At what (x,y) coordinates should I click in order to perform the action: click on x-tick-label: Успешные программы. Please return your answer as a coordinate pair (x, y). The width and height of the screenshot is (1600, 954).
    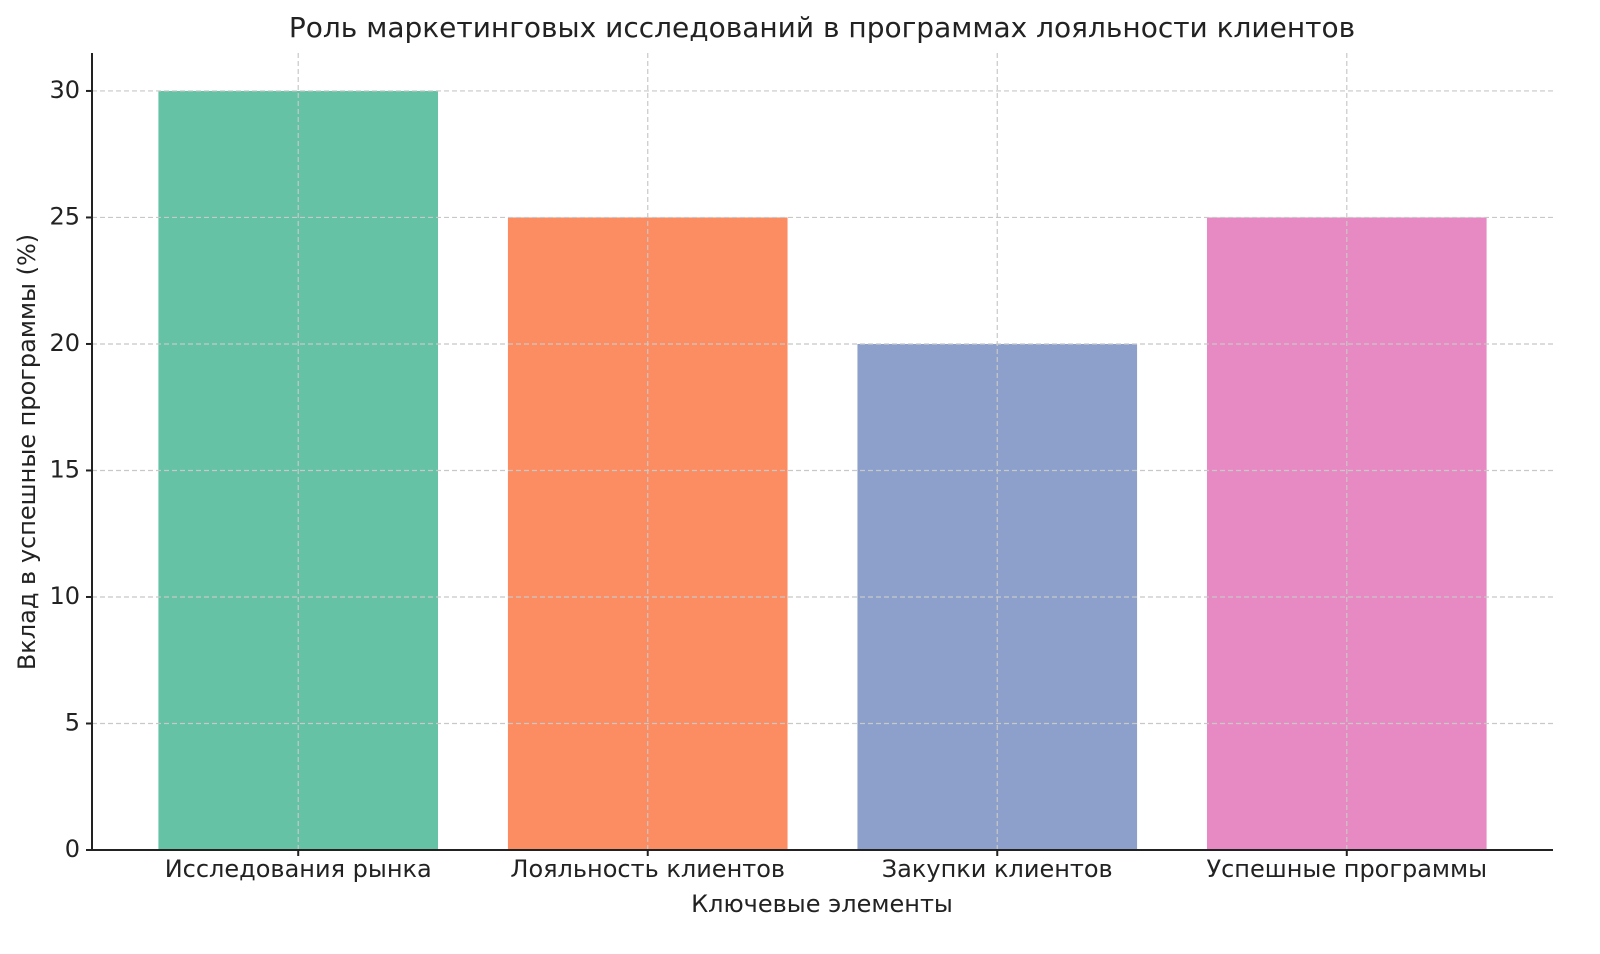
    Looking at the image, I should click on (1346, 869).